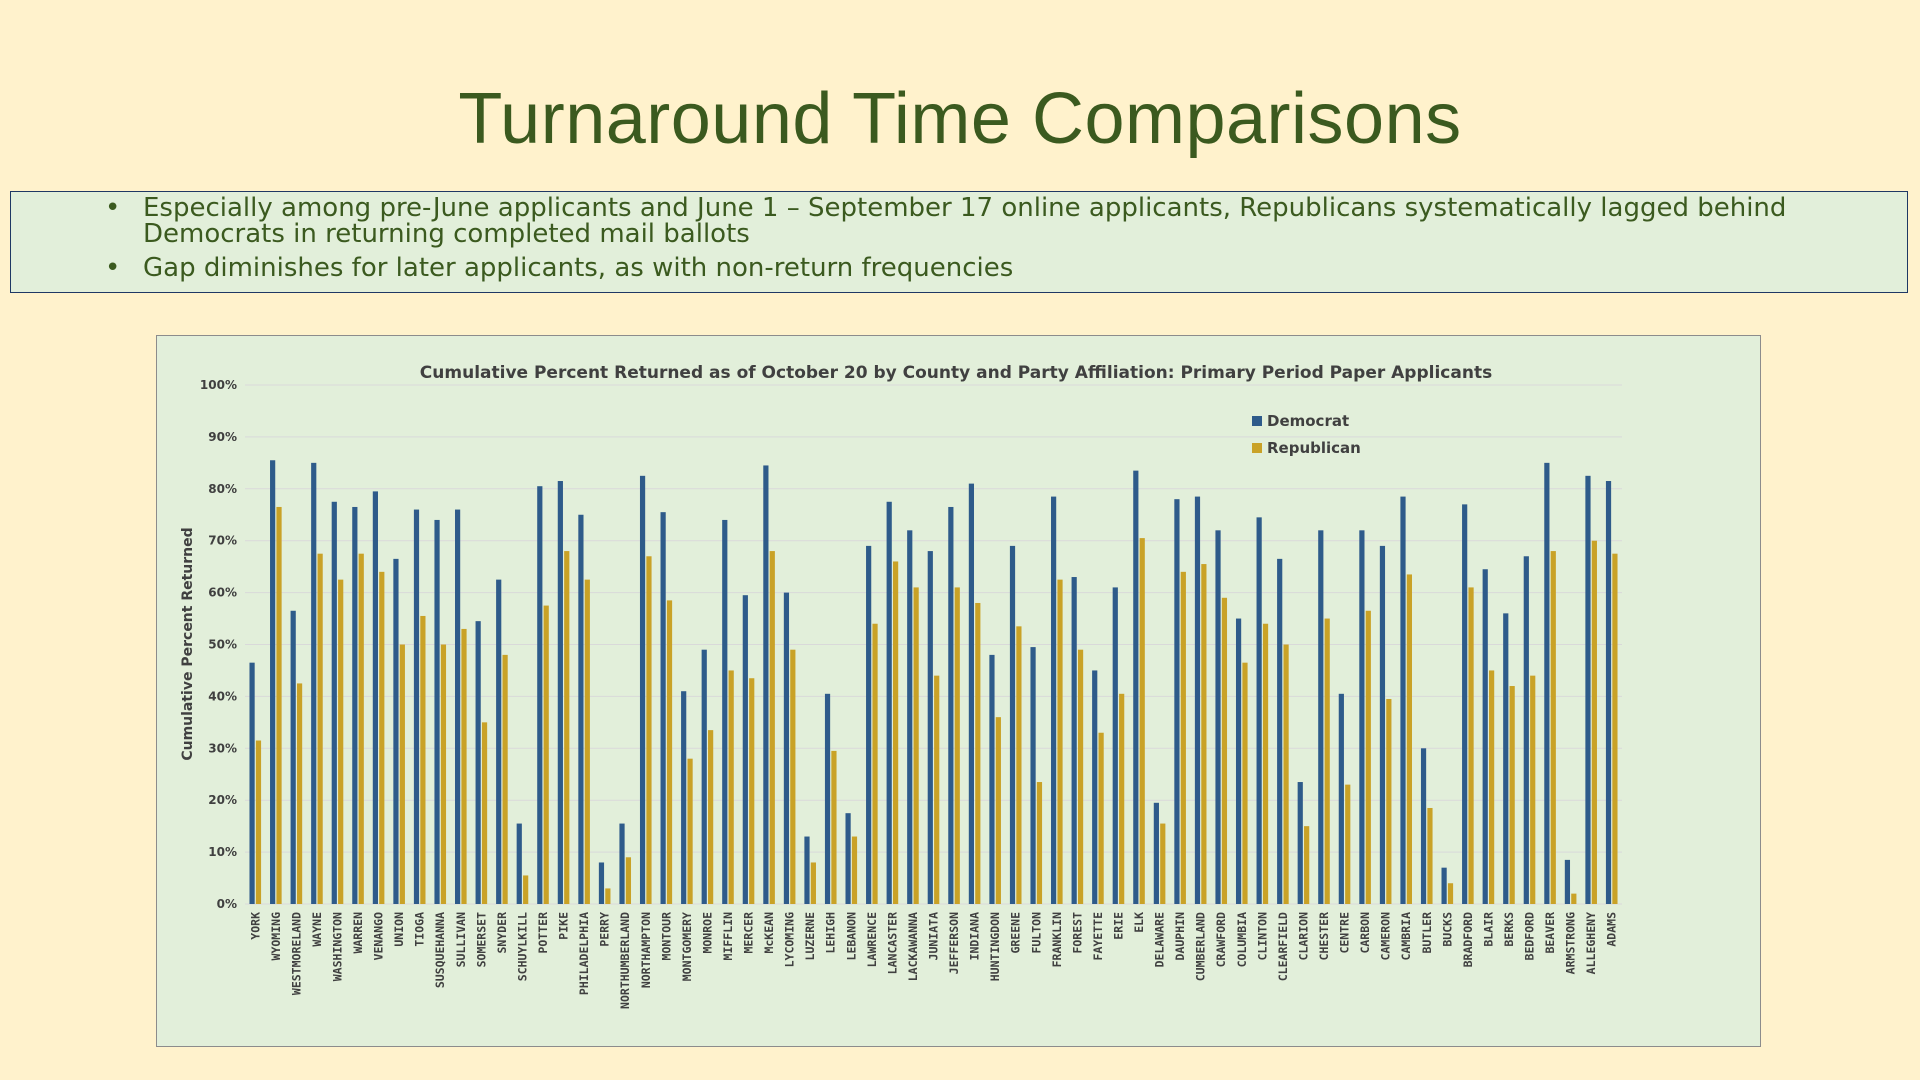 This screenshot has width=1920, height=1080. What do you see at coordinates (222, 852) in the screenshot?
I see `y-tick-label: 10%` at bounding box center [222, 852].